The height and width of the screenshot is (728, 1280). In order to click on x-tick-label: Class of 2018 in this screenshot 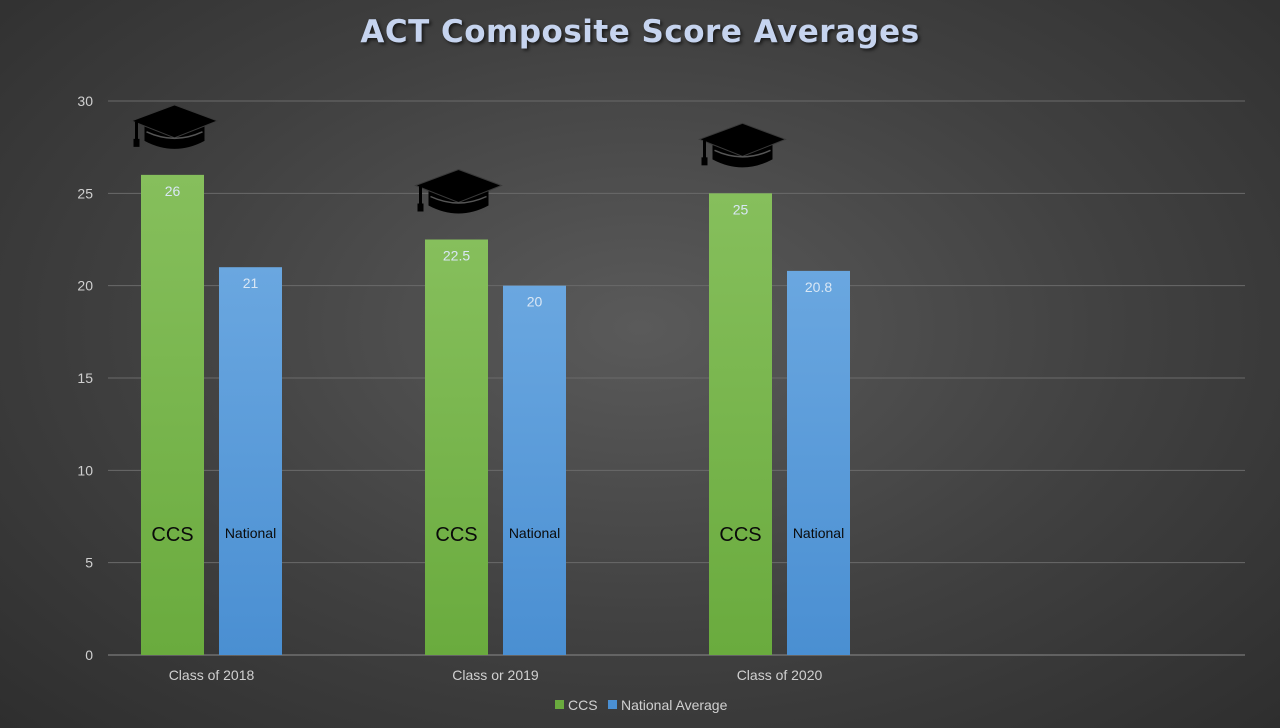, I will do `click(212, 675)`.